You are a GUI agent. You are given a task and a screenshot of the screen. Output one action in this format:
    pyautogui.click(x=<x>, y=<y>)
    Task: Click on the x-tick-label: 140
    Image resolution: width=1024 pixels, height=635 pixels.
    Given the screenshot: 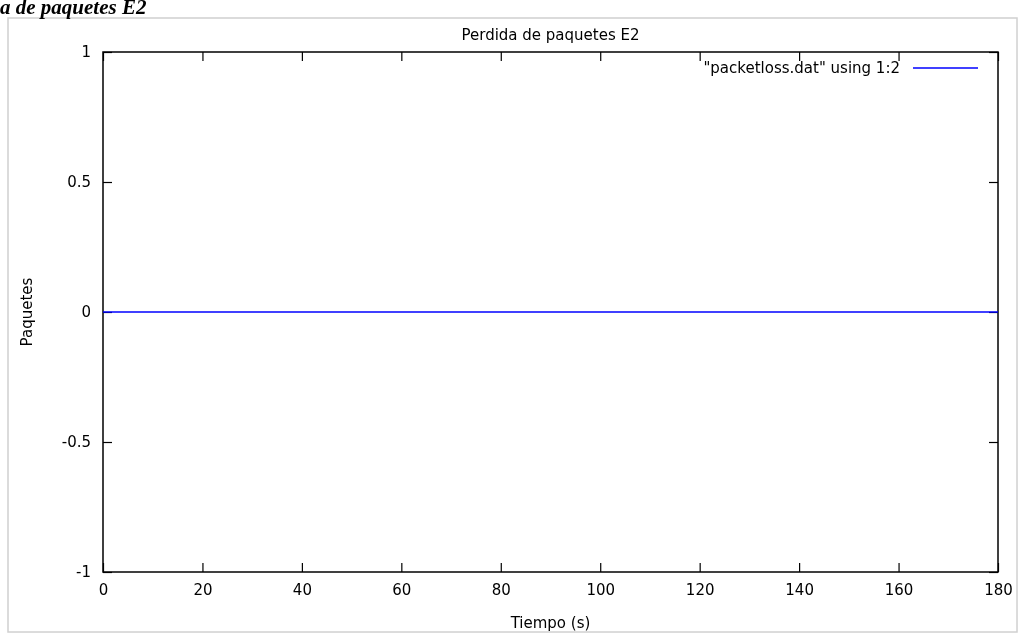 What is the action you would take?
    pyautogui.click(x=799, y=589)
    